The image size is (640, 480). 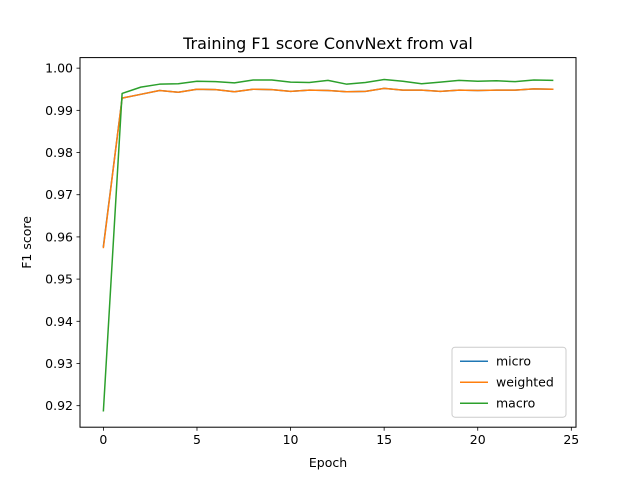 What do you see at coordinates (59, 152) in the screenshot?
I see `y-tick-label: 0.98` at bounding box center [59, 152].